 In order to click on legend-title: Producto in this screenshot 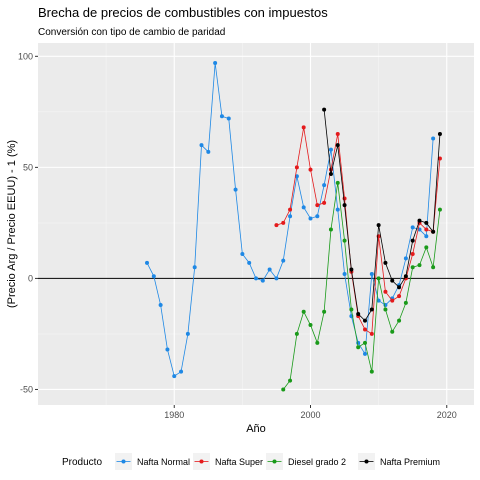, I will do `click(82, 462)`.